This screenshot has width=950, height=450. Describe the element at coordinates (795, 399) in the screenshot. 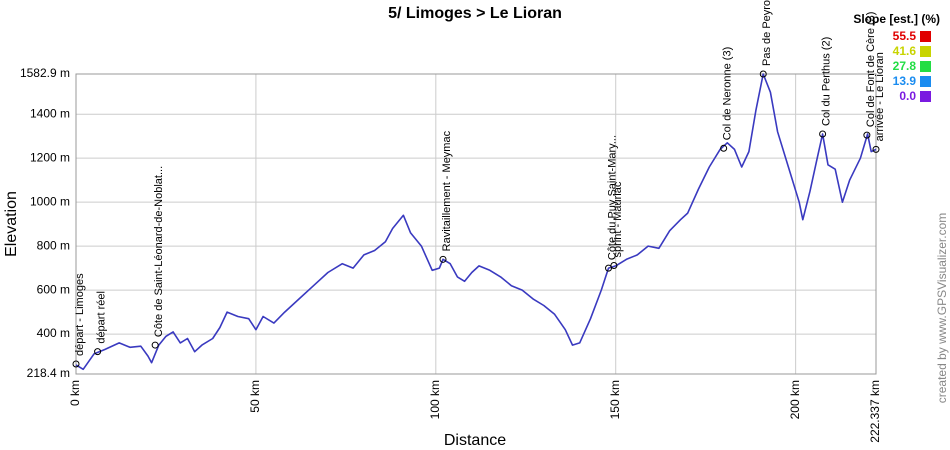

I see `x-tick-label: 200 km` at that location.